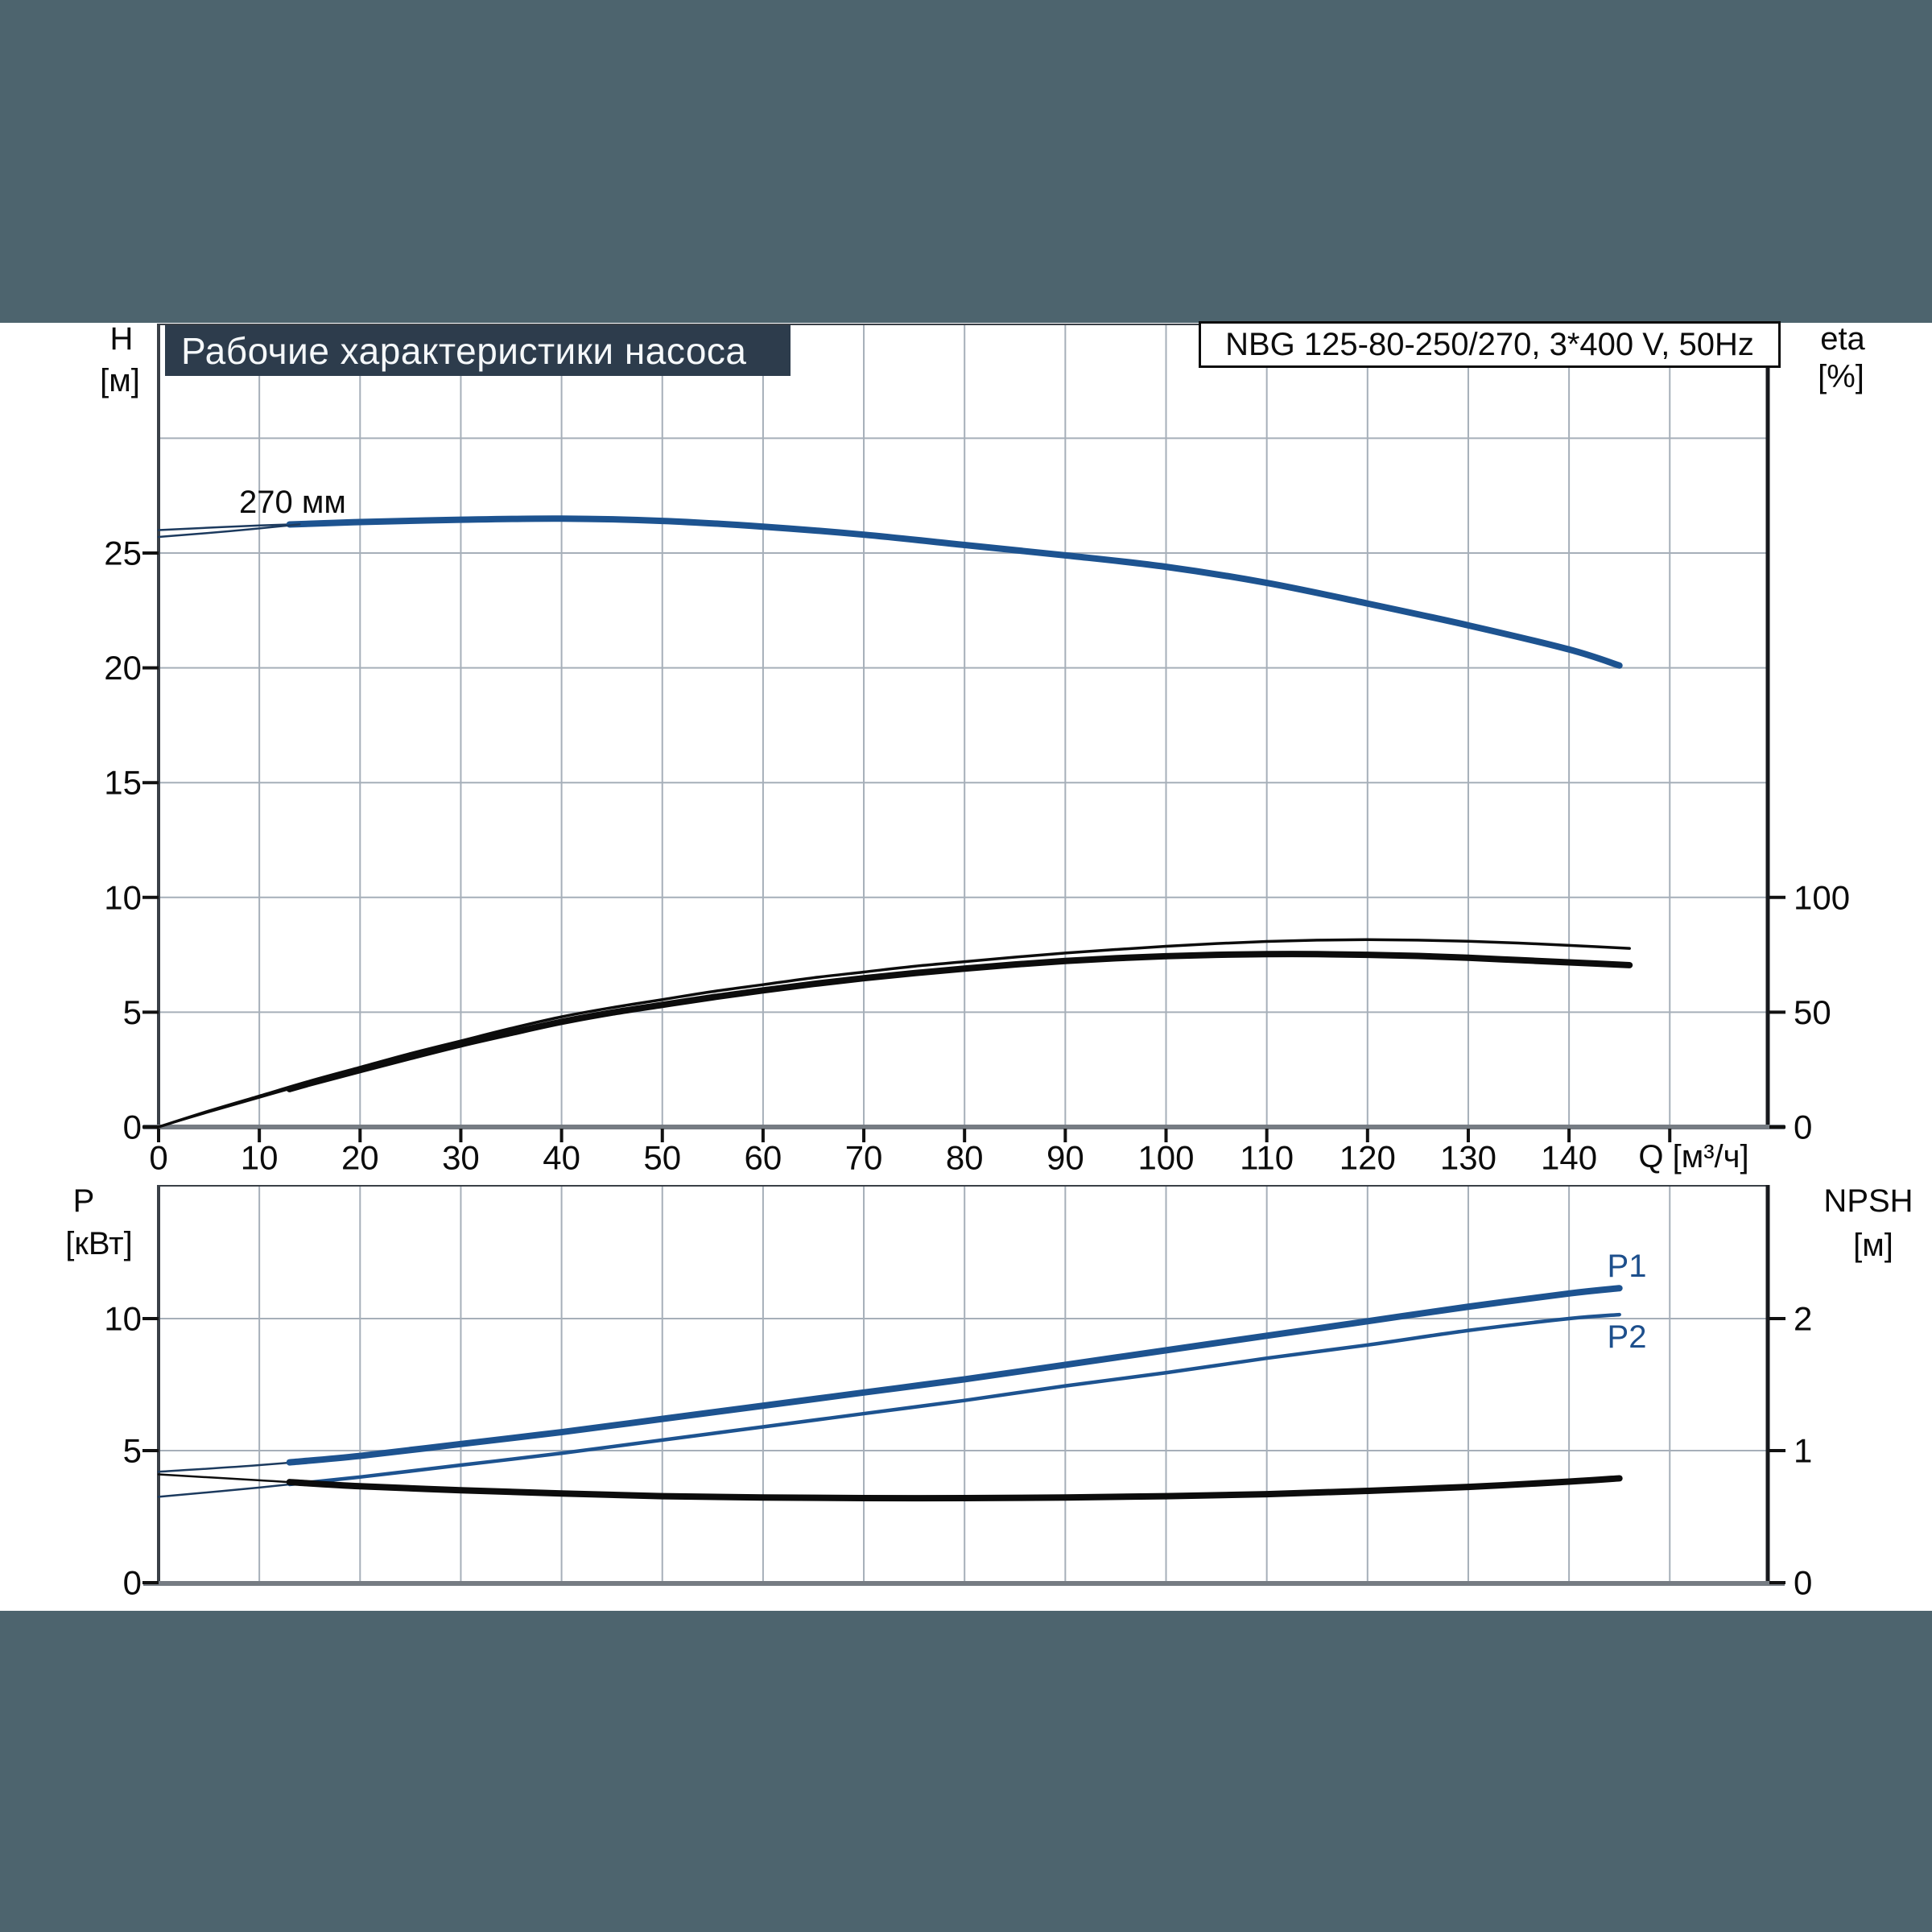 Image resolution: width=1932 pixels, height=1932 pixels. I want to click on tick-label: 40, so click(561, 1158).